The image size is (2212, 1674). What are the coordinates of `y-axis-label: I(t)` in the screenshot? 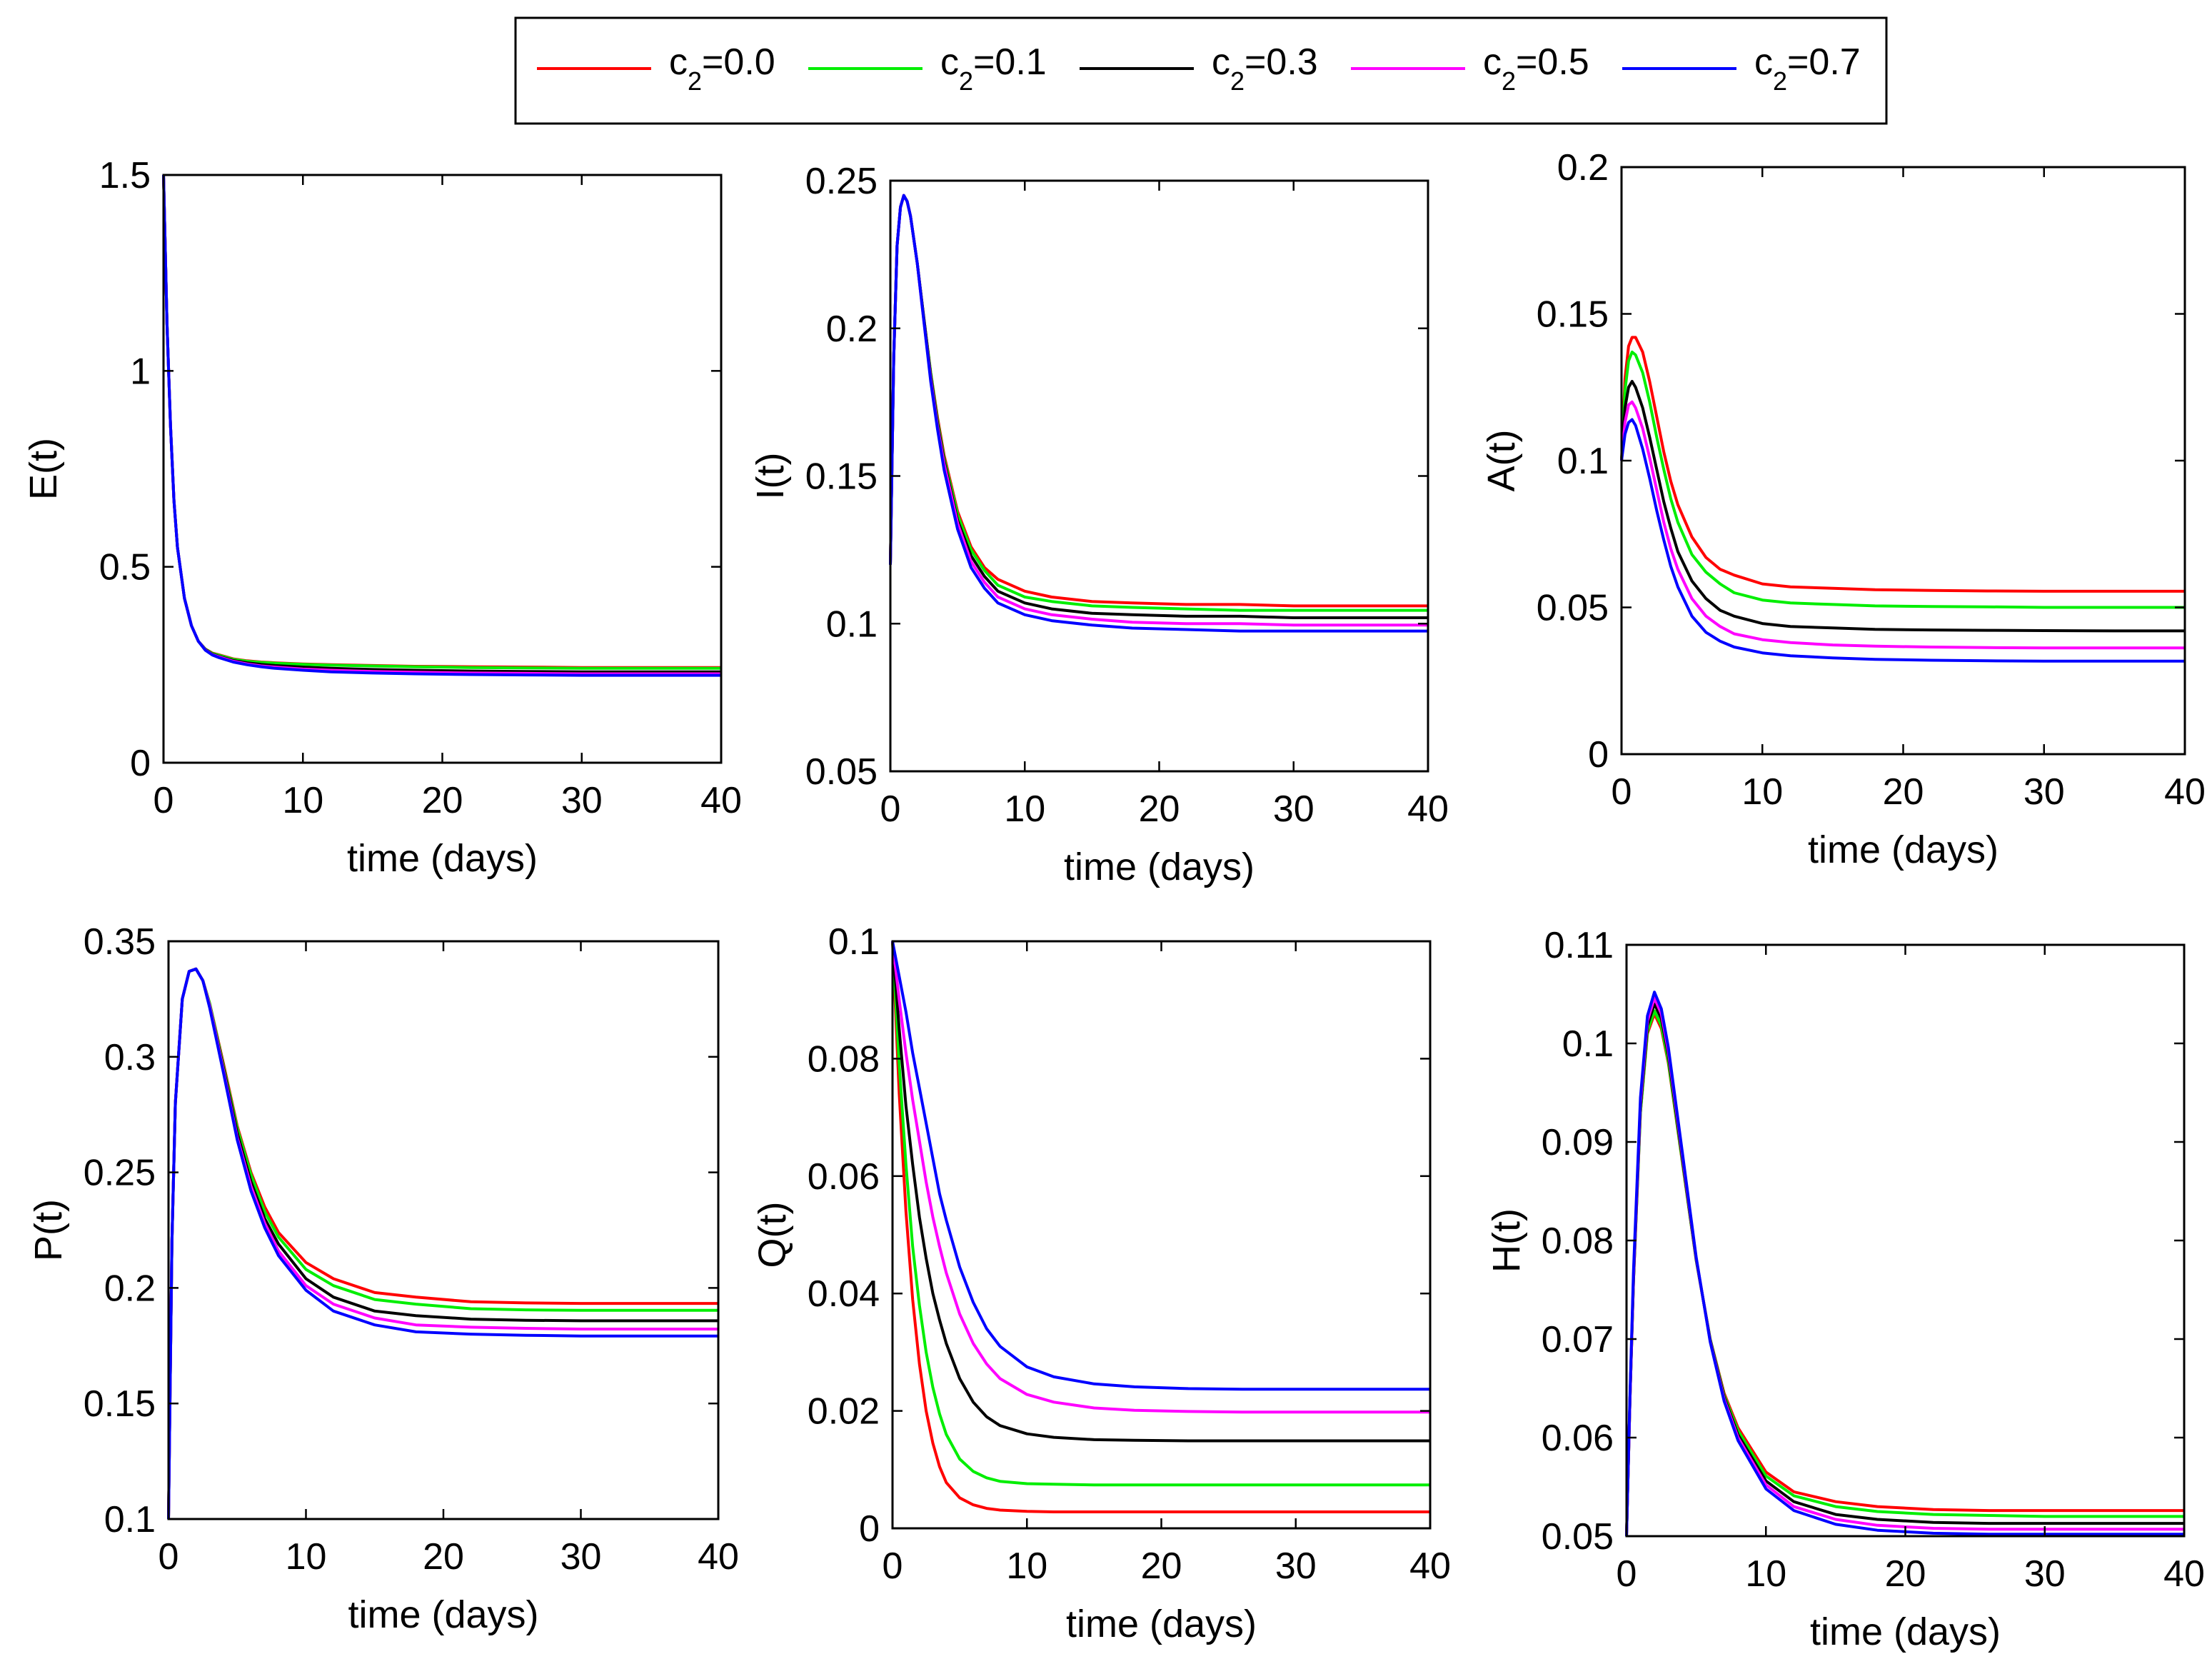 It's located at (770, 476).